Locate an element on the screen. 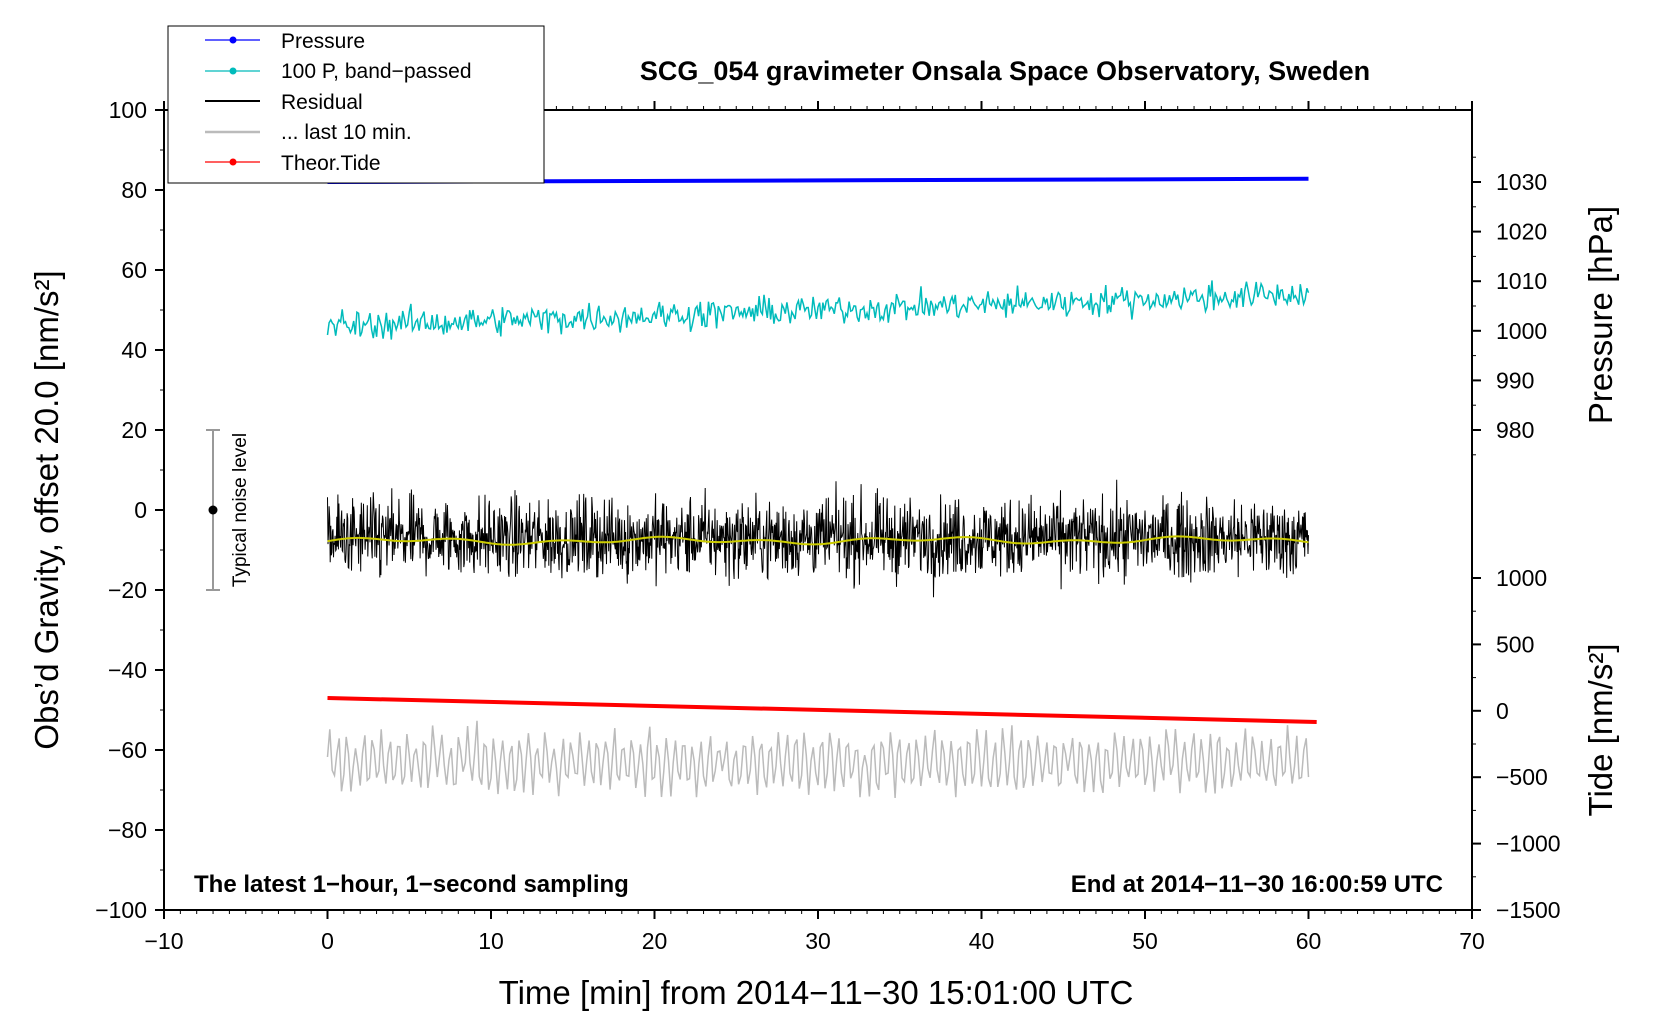  y-tick-label: 40 is located at coordinates (134, 350).